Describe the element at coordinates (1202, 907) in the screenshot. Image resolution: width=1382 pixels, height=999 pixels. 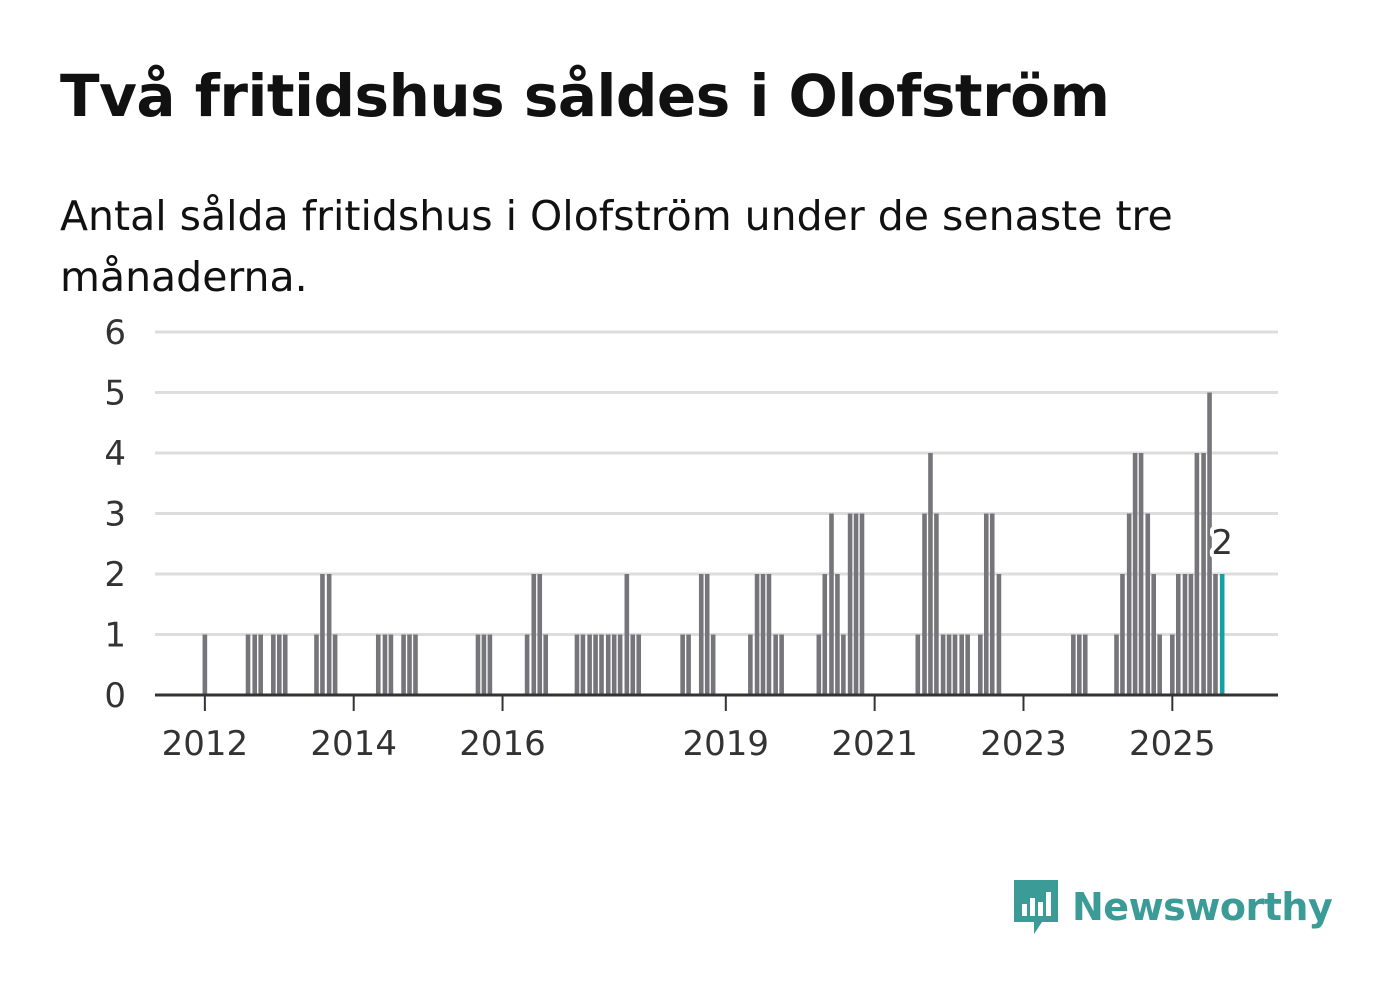
I see `brand-name: Newsworthy` at that location.